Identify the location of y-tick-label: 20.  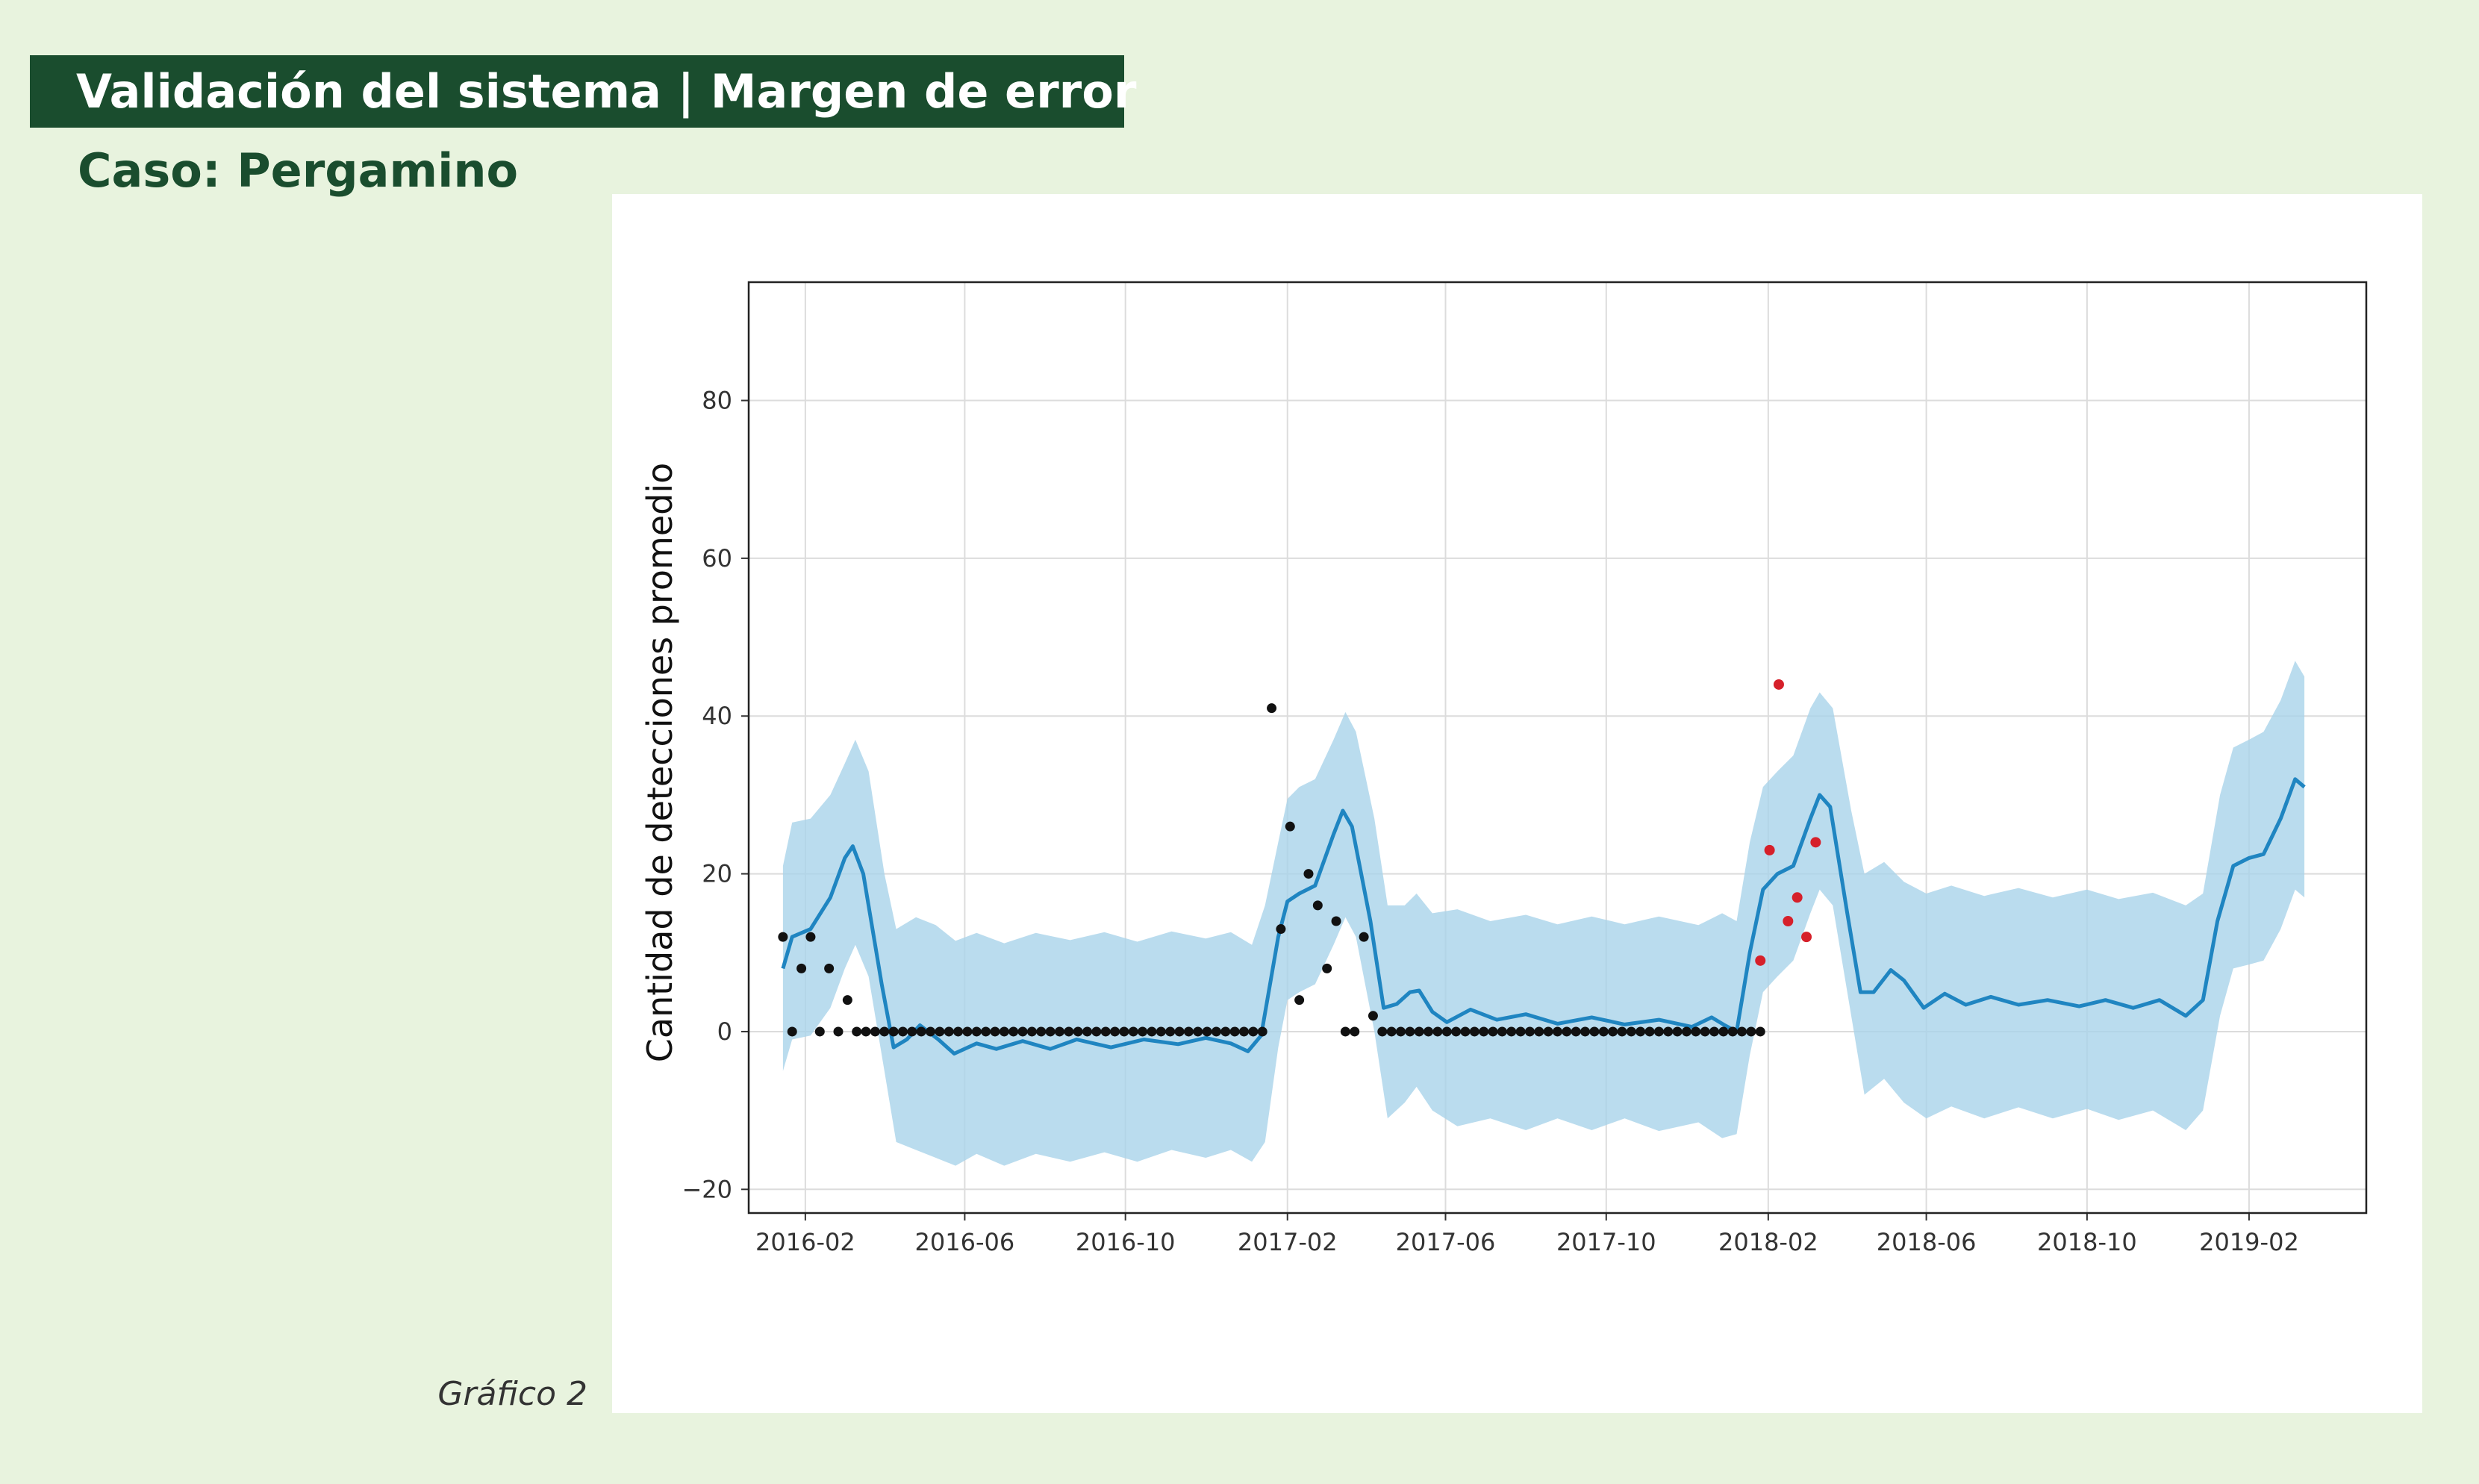
(717, 874).